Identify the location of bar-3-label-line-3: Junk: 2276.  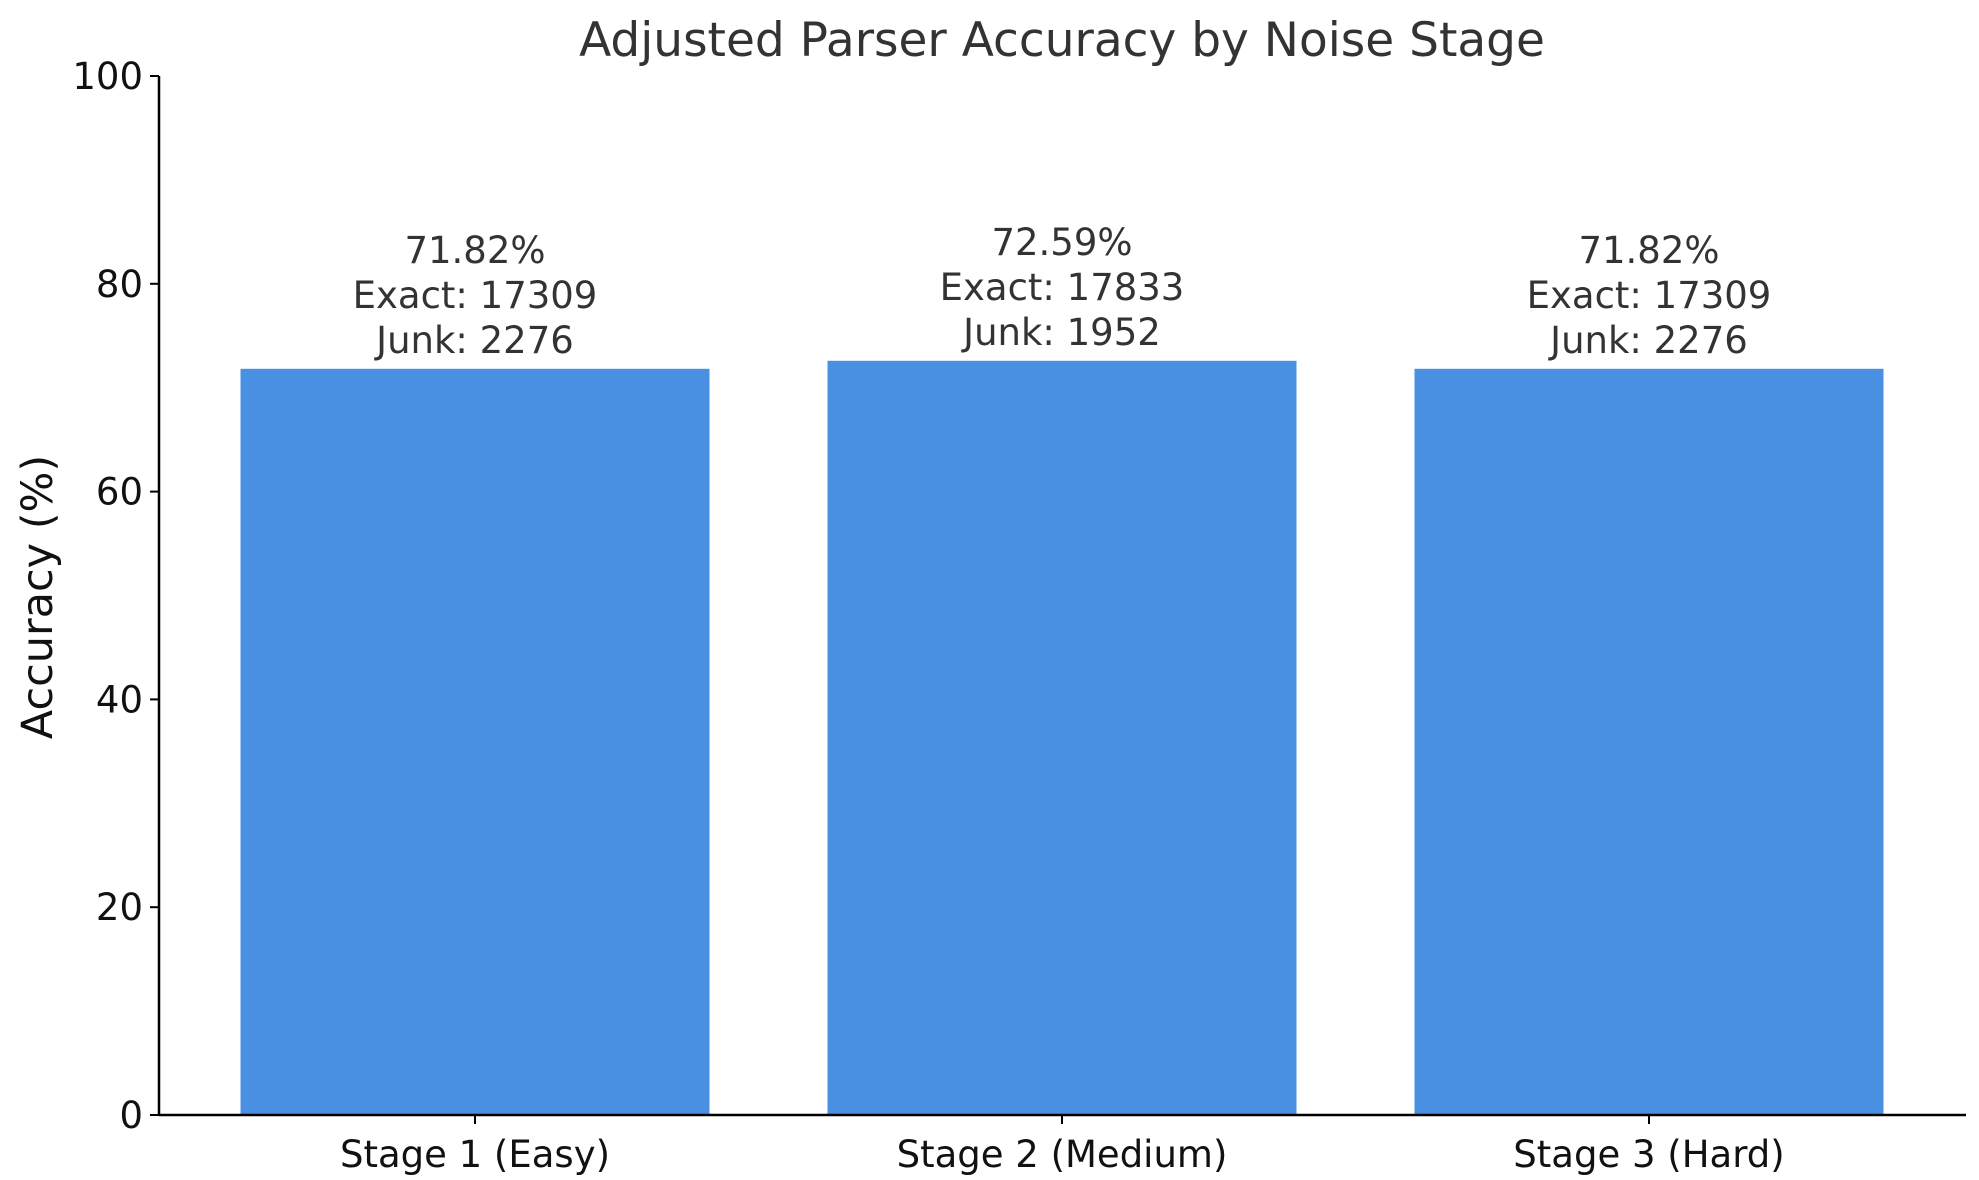
(1648, 340).